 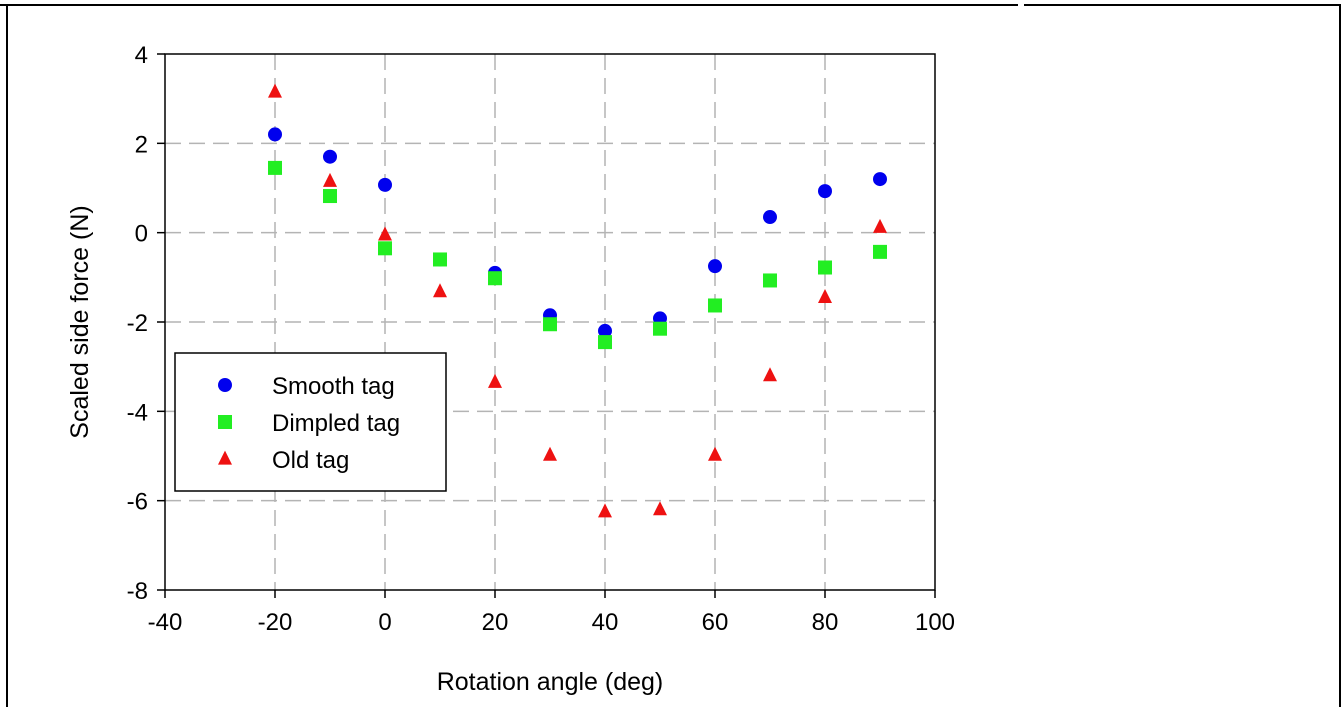 I want to click on x-tick-label: 60, so click(x=715, y=622).